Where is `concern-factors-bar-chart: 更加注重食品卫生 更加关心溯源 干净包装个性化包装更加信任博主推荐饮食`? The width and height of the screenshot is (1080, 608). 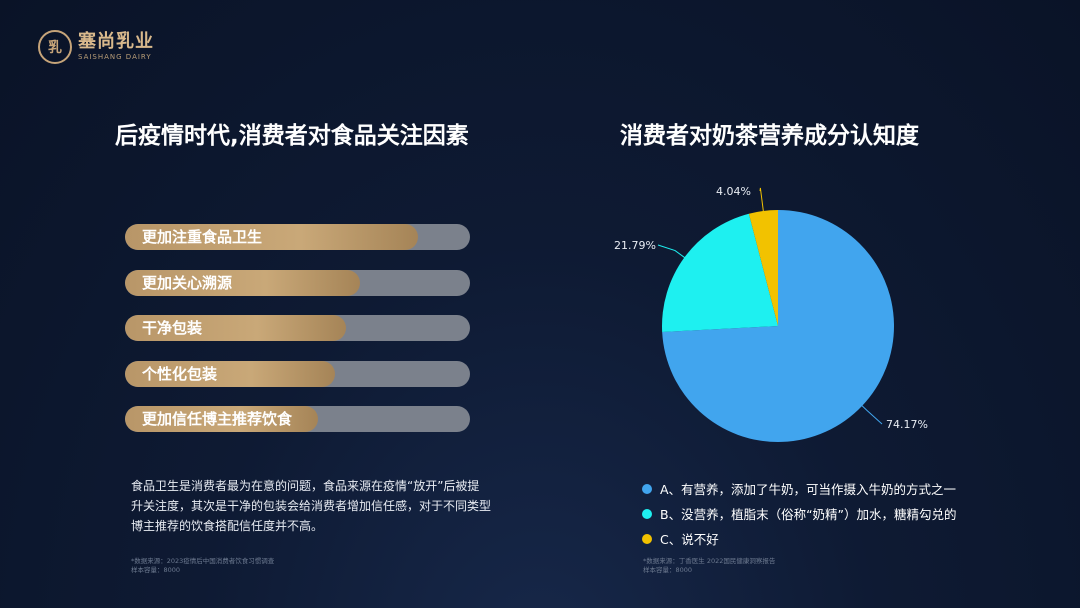
concern-factors-bar-chart: 更加注重食品卫生 更加关心溯源 干净包装个性化包装更加信任博主推荐饮食 is located at coordinates (297, 338).